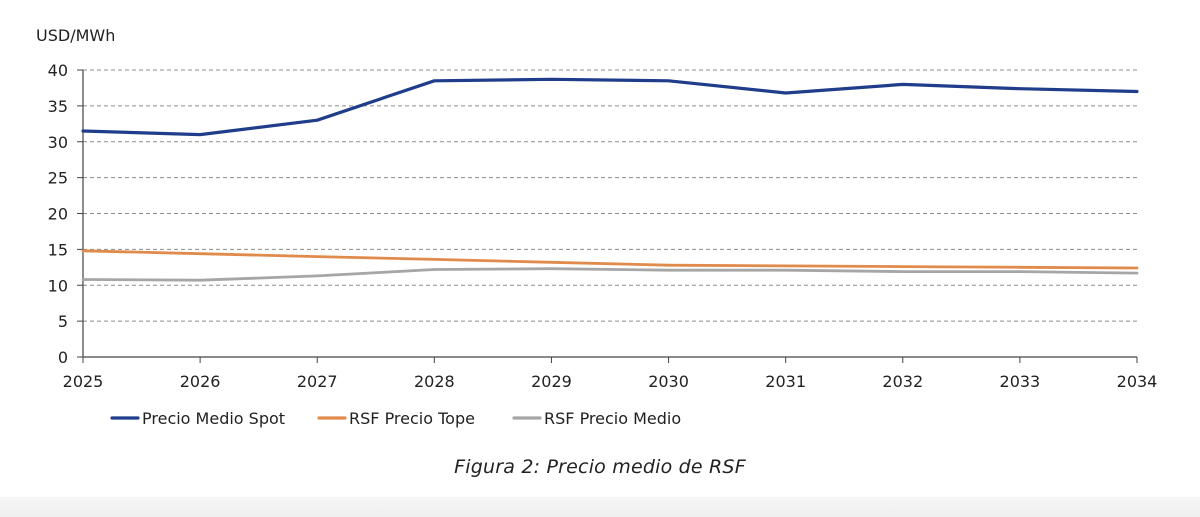  I want to click on y-tick-label: 30, so click(58, 142).